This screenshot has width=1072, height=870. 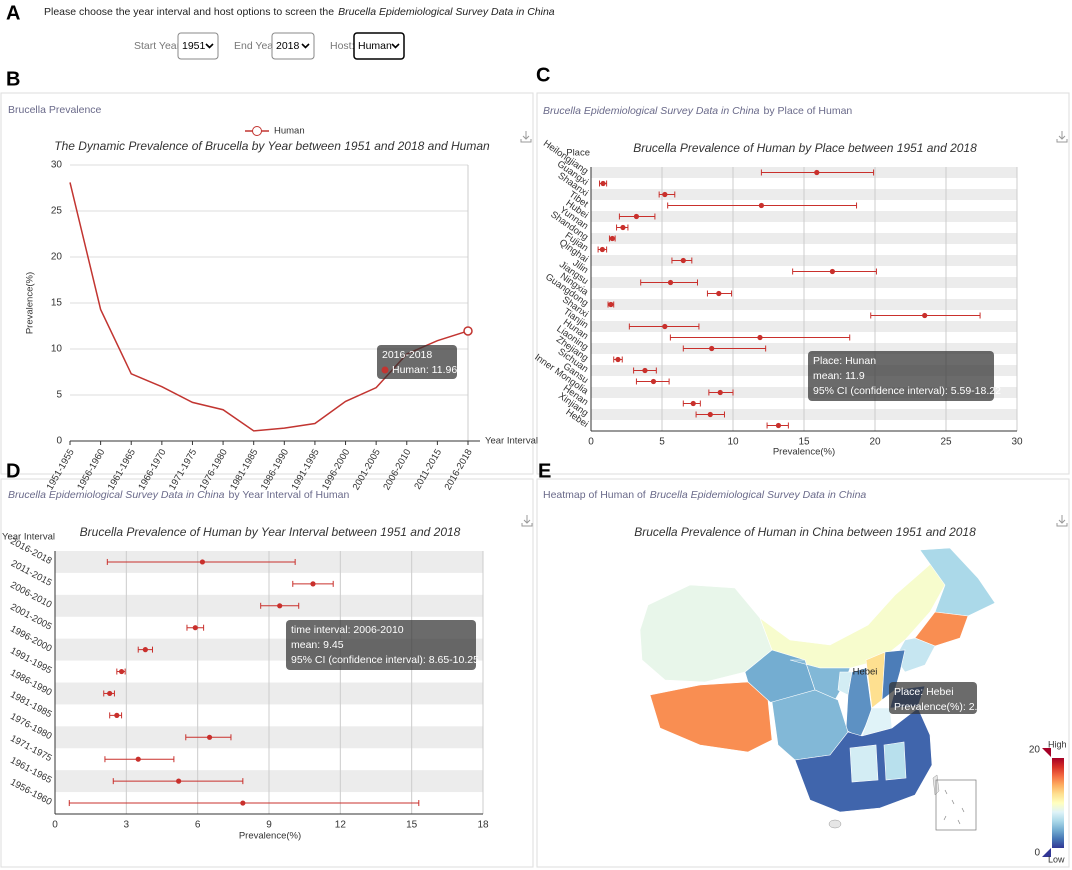 I want to click on tooltip-text: 95% CI (confidence interval): 5.59-18.22, so click(x=907, y=391).